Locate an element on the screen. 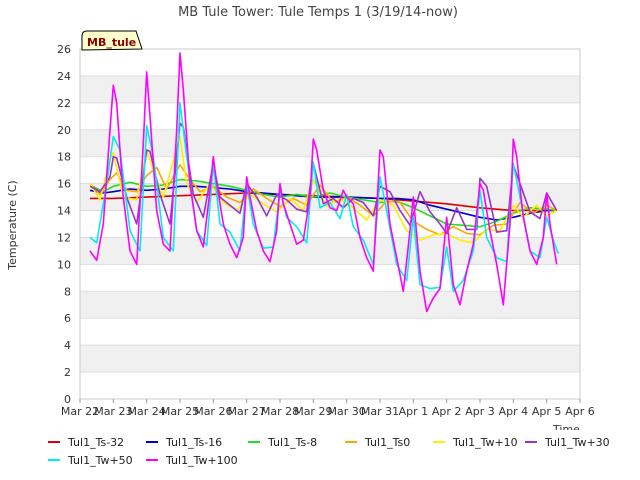  x-tick-label: Apr 6 is located at coordinates (580, 411).